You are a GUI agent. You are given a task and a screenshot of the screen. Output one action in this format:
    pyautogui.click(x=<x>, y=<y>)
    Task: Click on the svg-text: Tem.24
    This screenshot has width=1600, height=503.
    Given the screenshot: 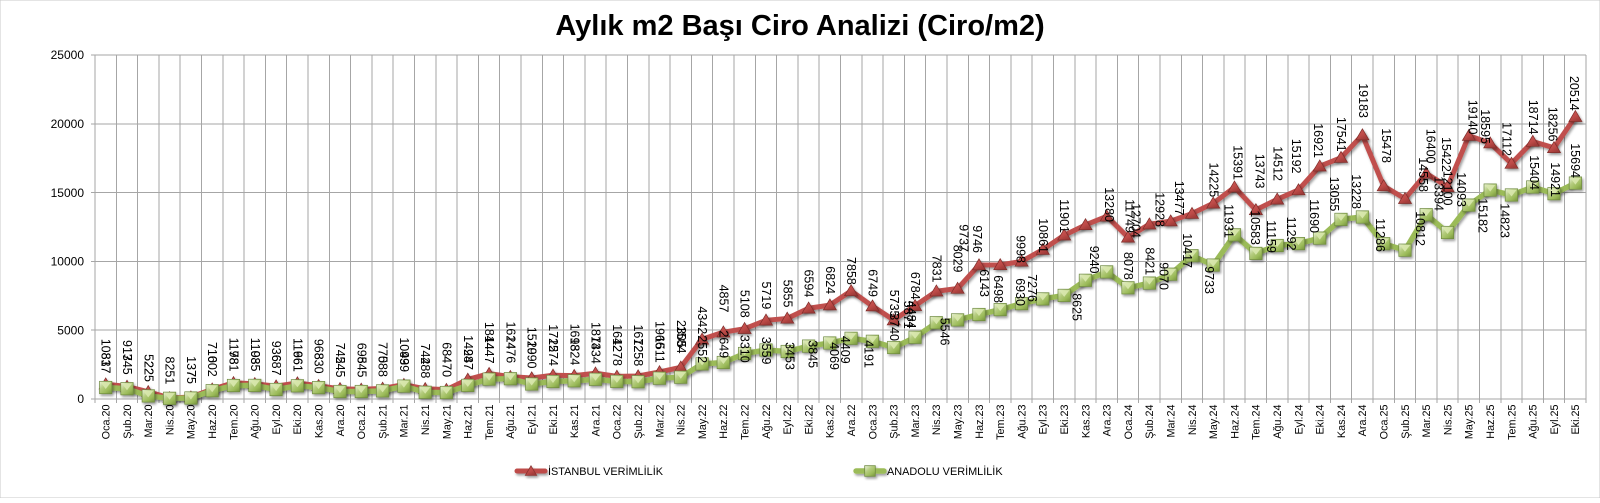 What is the action you would take?
    pyautogui.click(x=1257, y=422)
    